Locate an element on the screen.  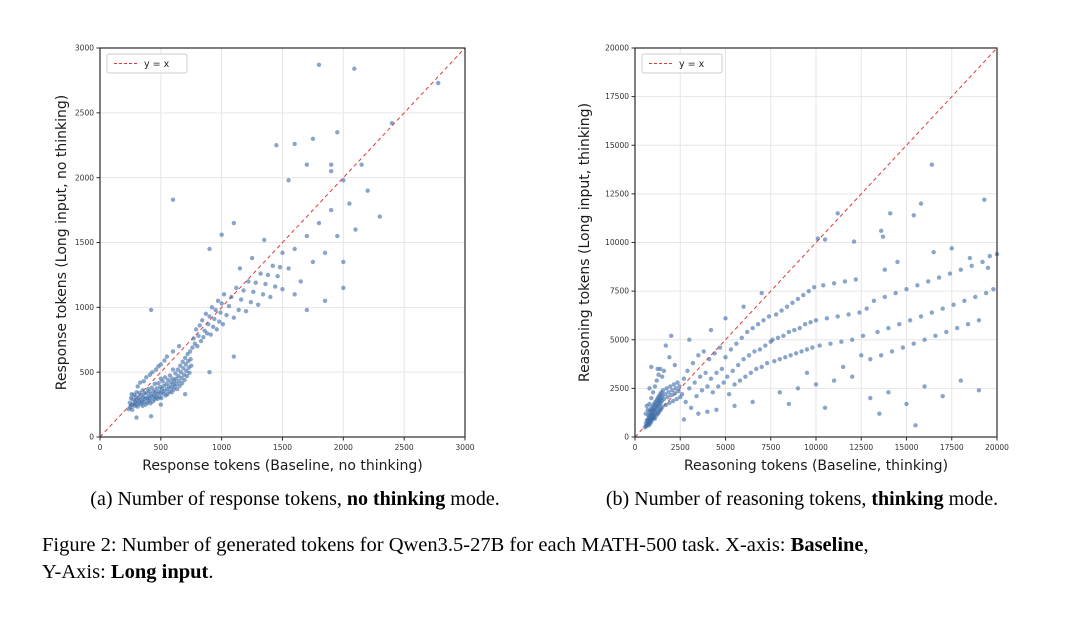
x-tick-label: 7500 is located at coordinates (770, 447).